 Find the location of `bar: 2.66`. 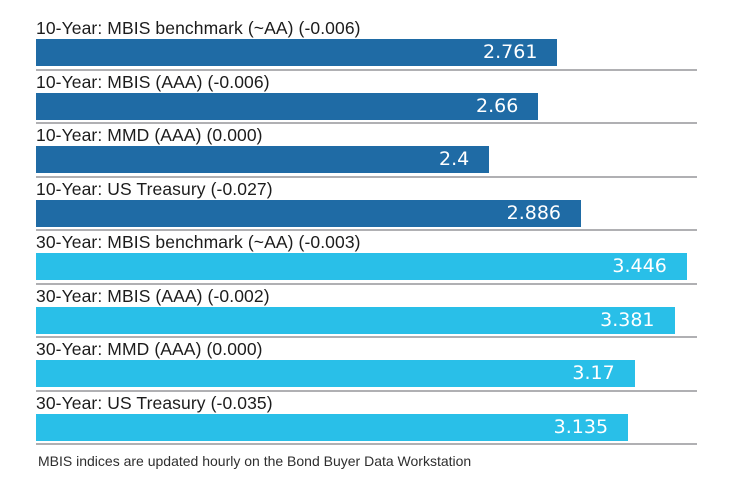

bar: 2.66 is located at coordinates (287, 106).